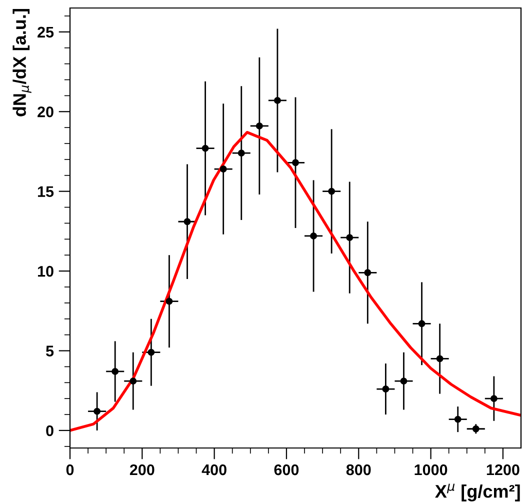  What do you see at coordinates (70, 470) in the screenshot?
I see `x-tick-label: 0` at bounding box center [70, 470].